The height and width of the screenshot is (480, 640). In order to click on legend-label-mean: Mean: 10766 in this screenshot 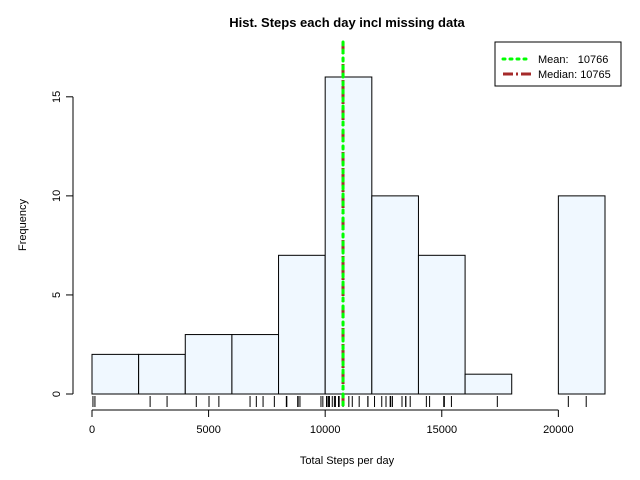, I will do `click(573, 60)`.